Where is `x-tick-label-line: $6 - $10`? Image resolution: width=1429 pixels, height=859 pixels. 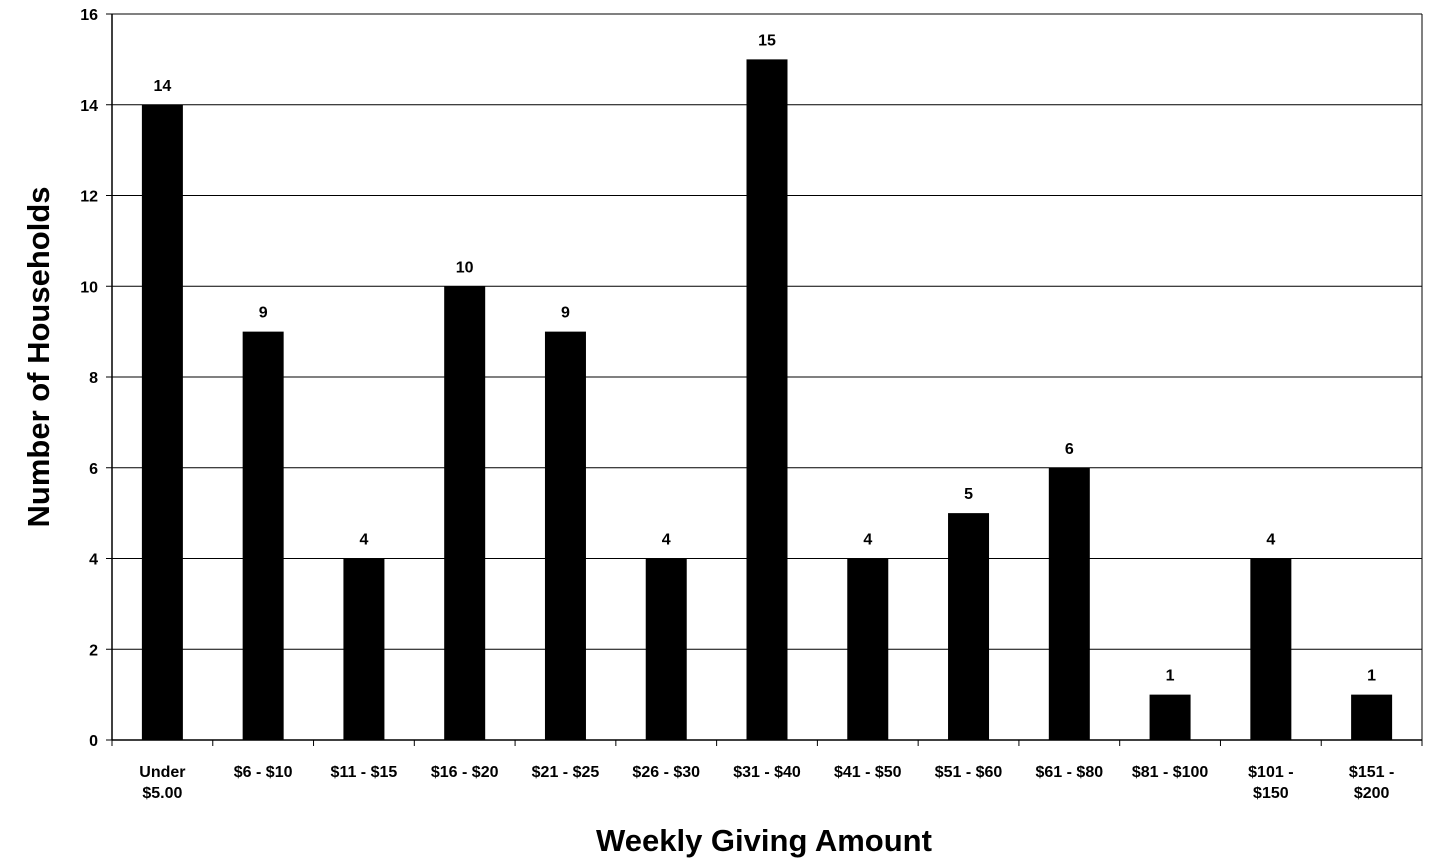
x-tick-label-line: $6 - $10 is located at coordinates (263, 772).